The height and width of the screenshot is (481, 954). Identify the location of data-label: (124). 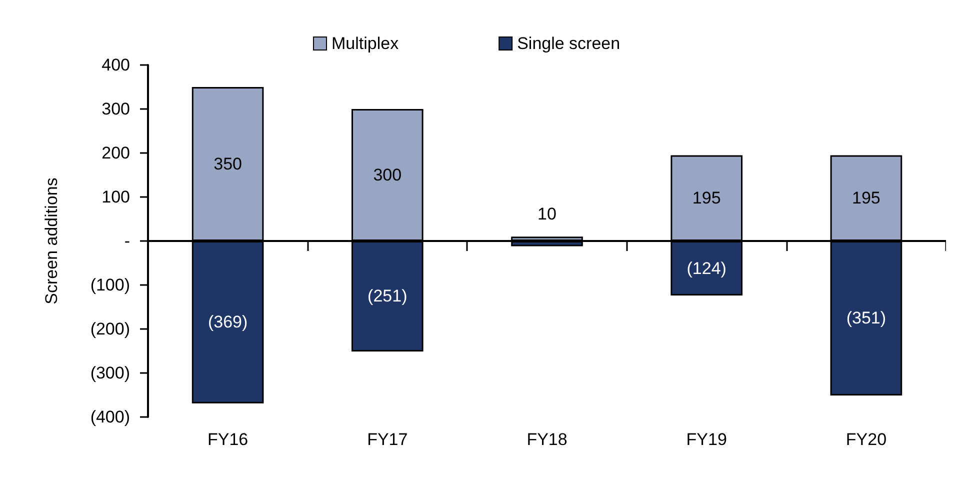
(706, 268).